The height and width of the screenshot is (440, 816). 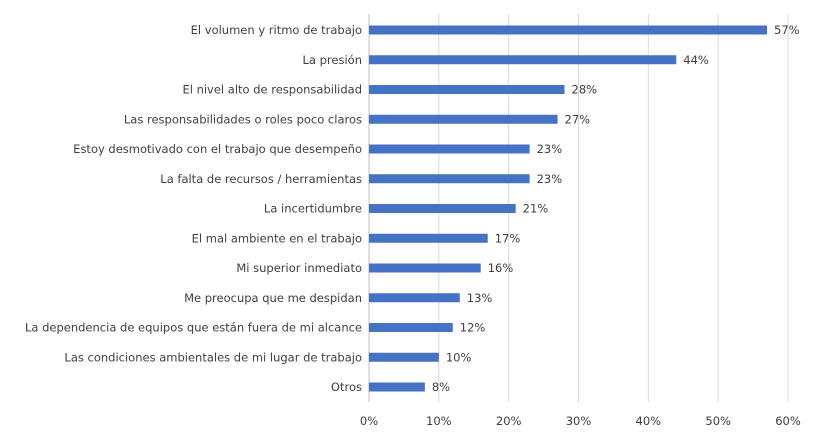 I want to click on category-label: Mi superior inmediato, so click(x=299, y=268).